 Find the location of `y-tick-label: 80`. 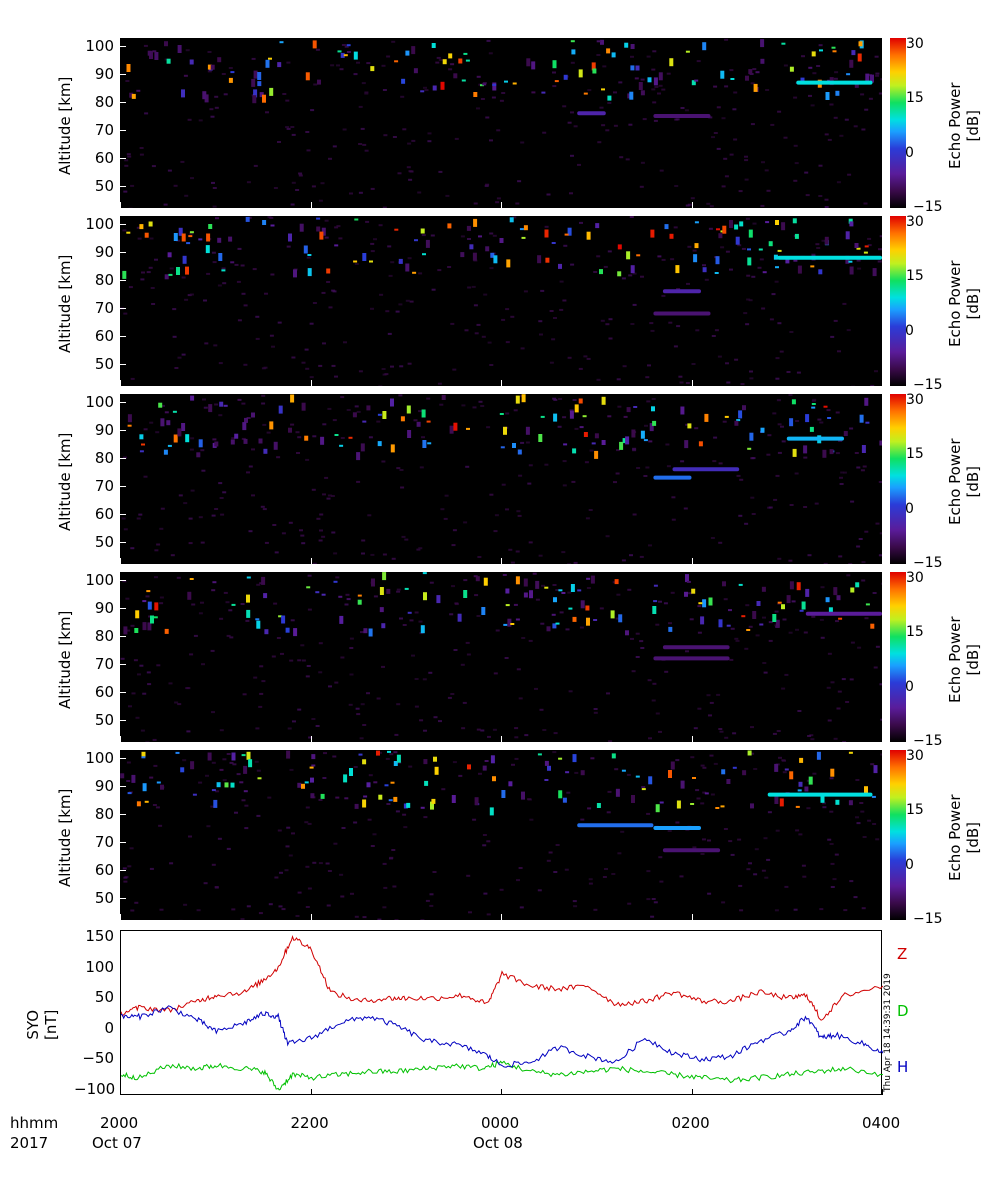

y-tick-label: 80 is located at coordinates (104, 280).